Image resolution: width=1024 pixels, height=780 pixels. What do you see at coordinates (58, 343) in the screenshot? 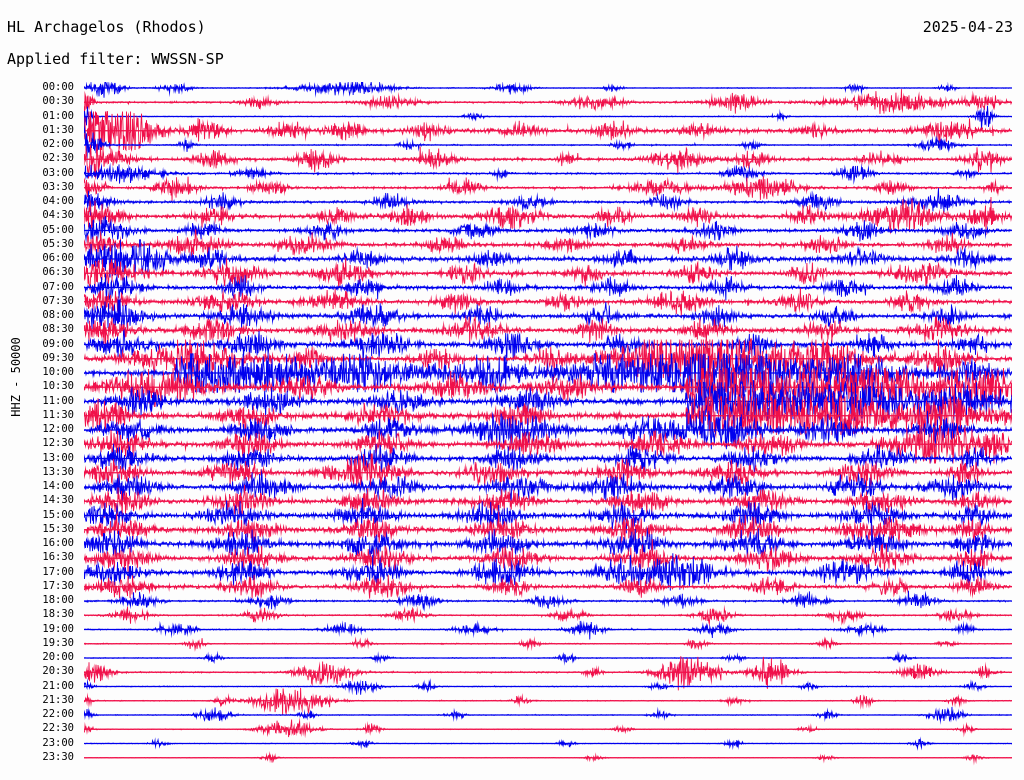
I see `time-axis-label: 09:00` at bounding box center [58, 343].